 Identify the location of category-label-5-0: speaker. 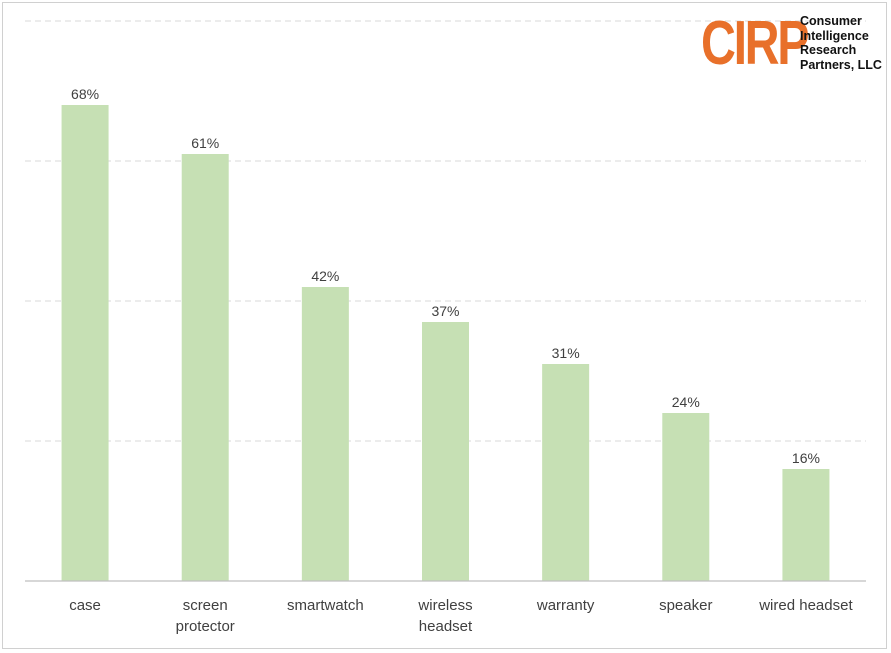
(685, 605).